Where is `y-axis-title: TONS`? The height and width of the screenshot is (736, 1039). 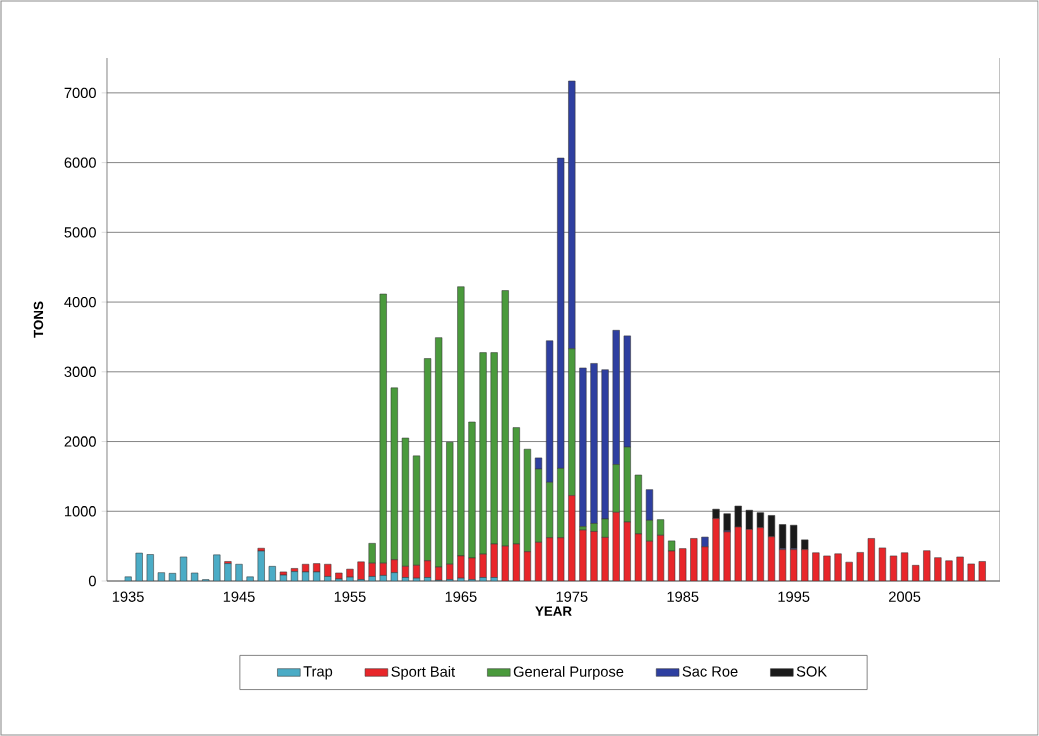 y-axis-title: TONS is located at coordinates (38, 319).